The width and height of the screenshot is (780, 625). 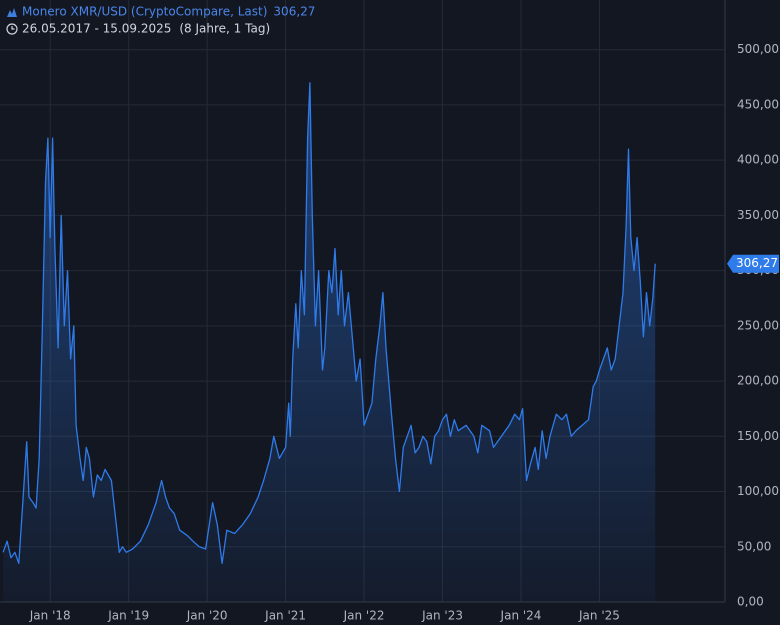 I want to click on x-tick-label: Jan '18, so click(x=50, y=616).